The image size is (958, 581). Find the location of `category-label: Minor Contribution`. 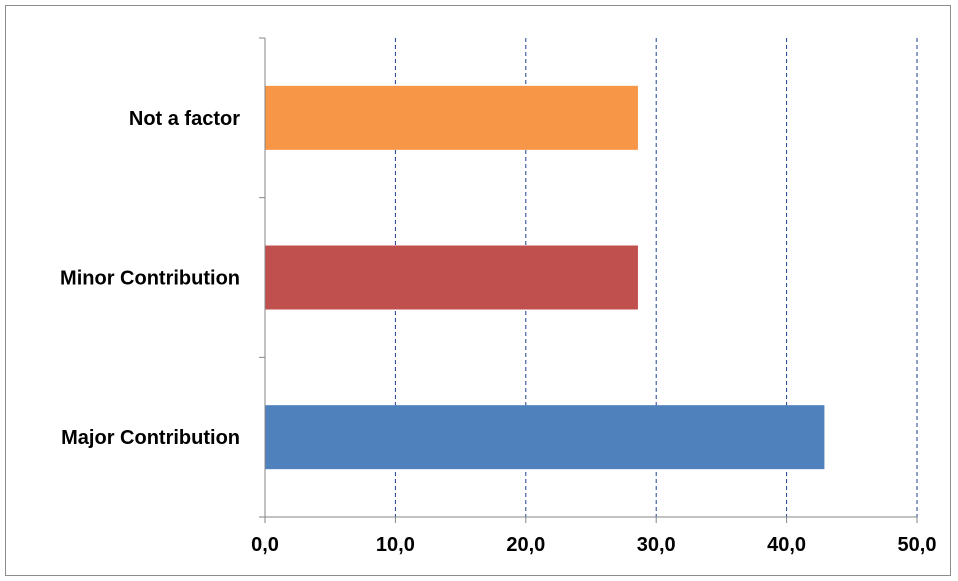

category-label: Minor Contribution is located at coordinates (150, 279).